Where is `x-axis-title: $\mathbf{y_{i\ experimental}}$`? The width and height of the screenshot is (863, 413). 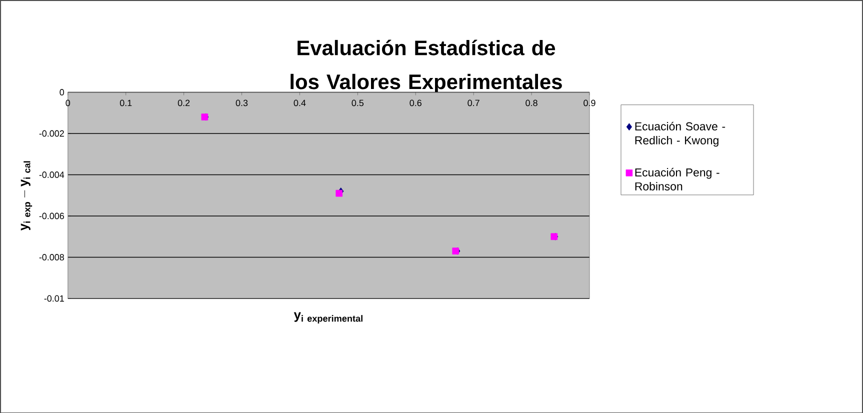
x-axis-title: $\mathbf{y_{i\ experimental}}$ is located at coordinates (328, 318).